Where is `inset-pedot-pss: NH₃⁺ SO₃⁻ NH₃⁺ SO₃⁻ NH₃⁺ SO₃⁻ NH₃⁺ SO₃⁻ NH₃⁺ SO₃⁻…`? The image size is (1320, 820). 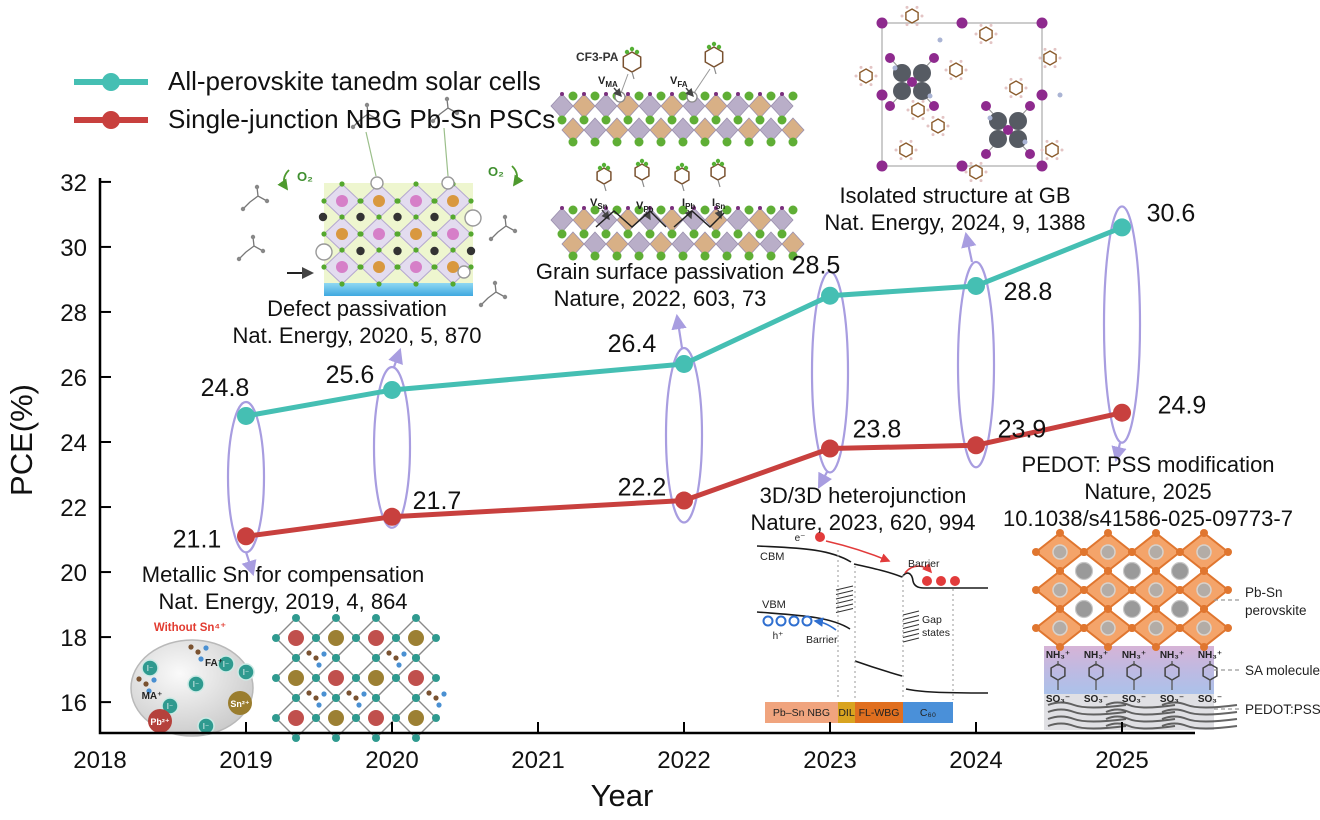 inset-pedot-pss: NH₃⁺ SO₃⁻ NH₃⁺ SO₃⁻ NH₃⁺ SO₃⁻ NH₃⁺ SO₃⁻ NH₃⁺ SO₃⁻… is located at coordinates (1176, 629).